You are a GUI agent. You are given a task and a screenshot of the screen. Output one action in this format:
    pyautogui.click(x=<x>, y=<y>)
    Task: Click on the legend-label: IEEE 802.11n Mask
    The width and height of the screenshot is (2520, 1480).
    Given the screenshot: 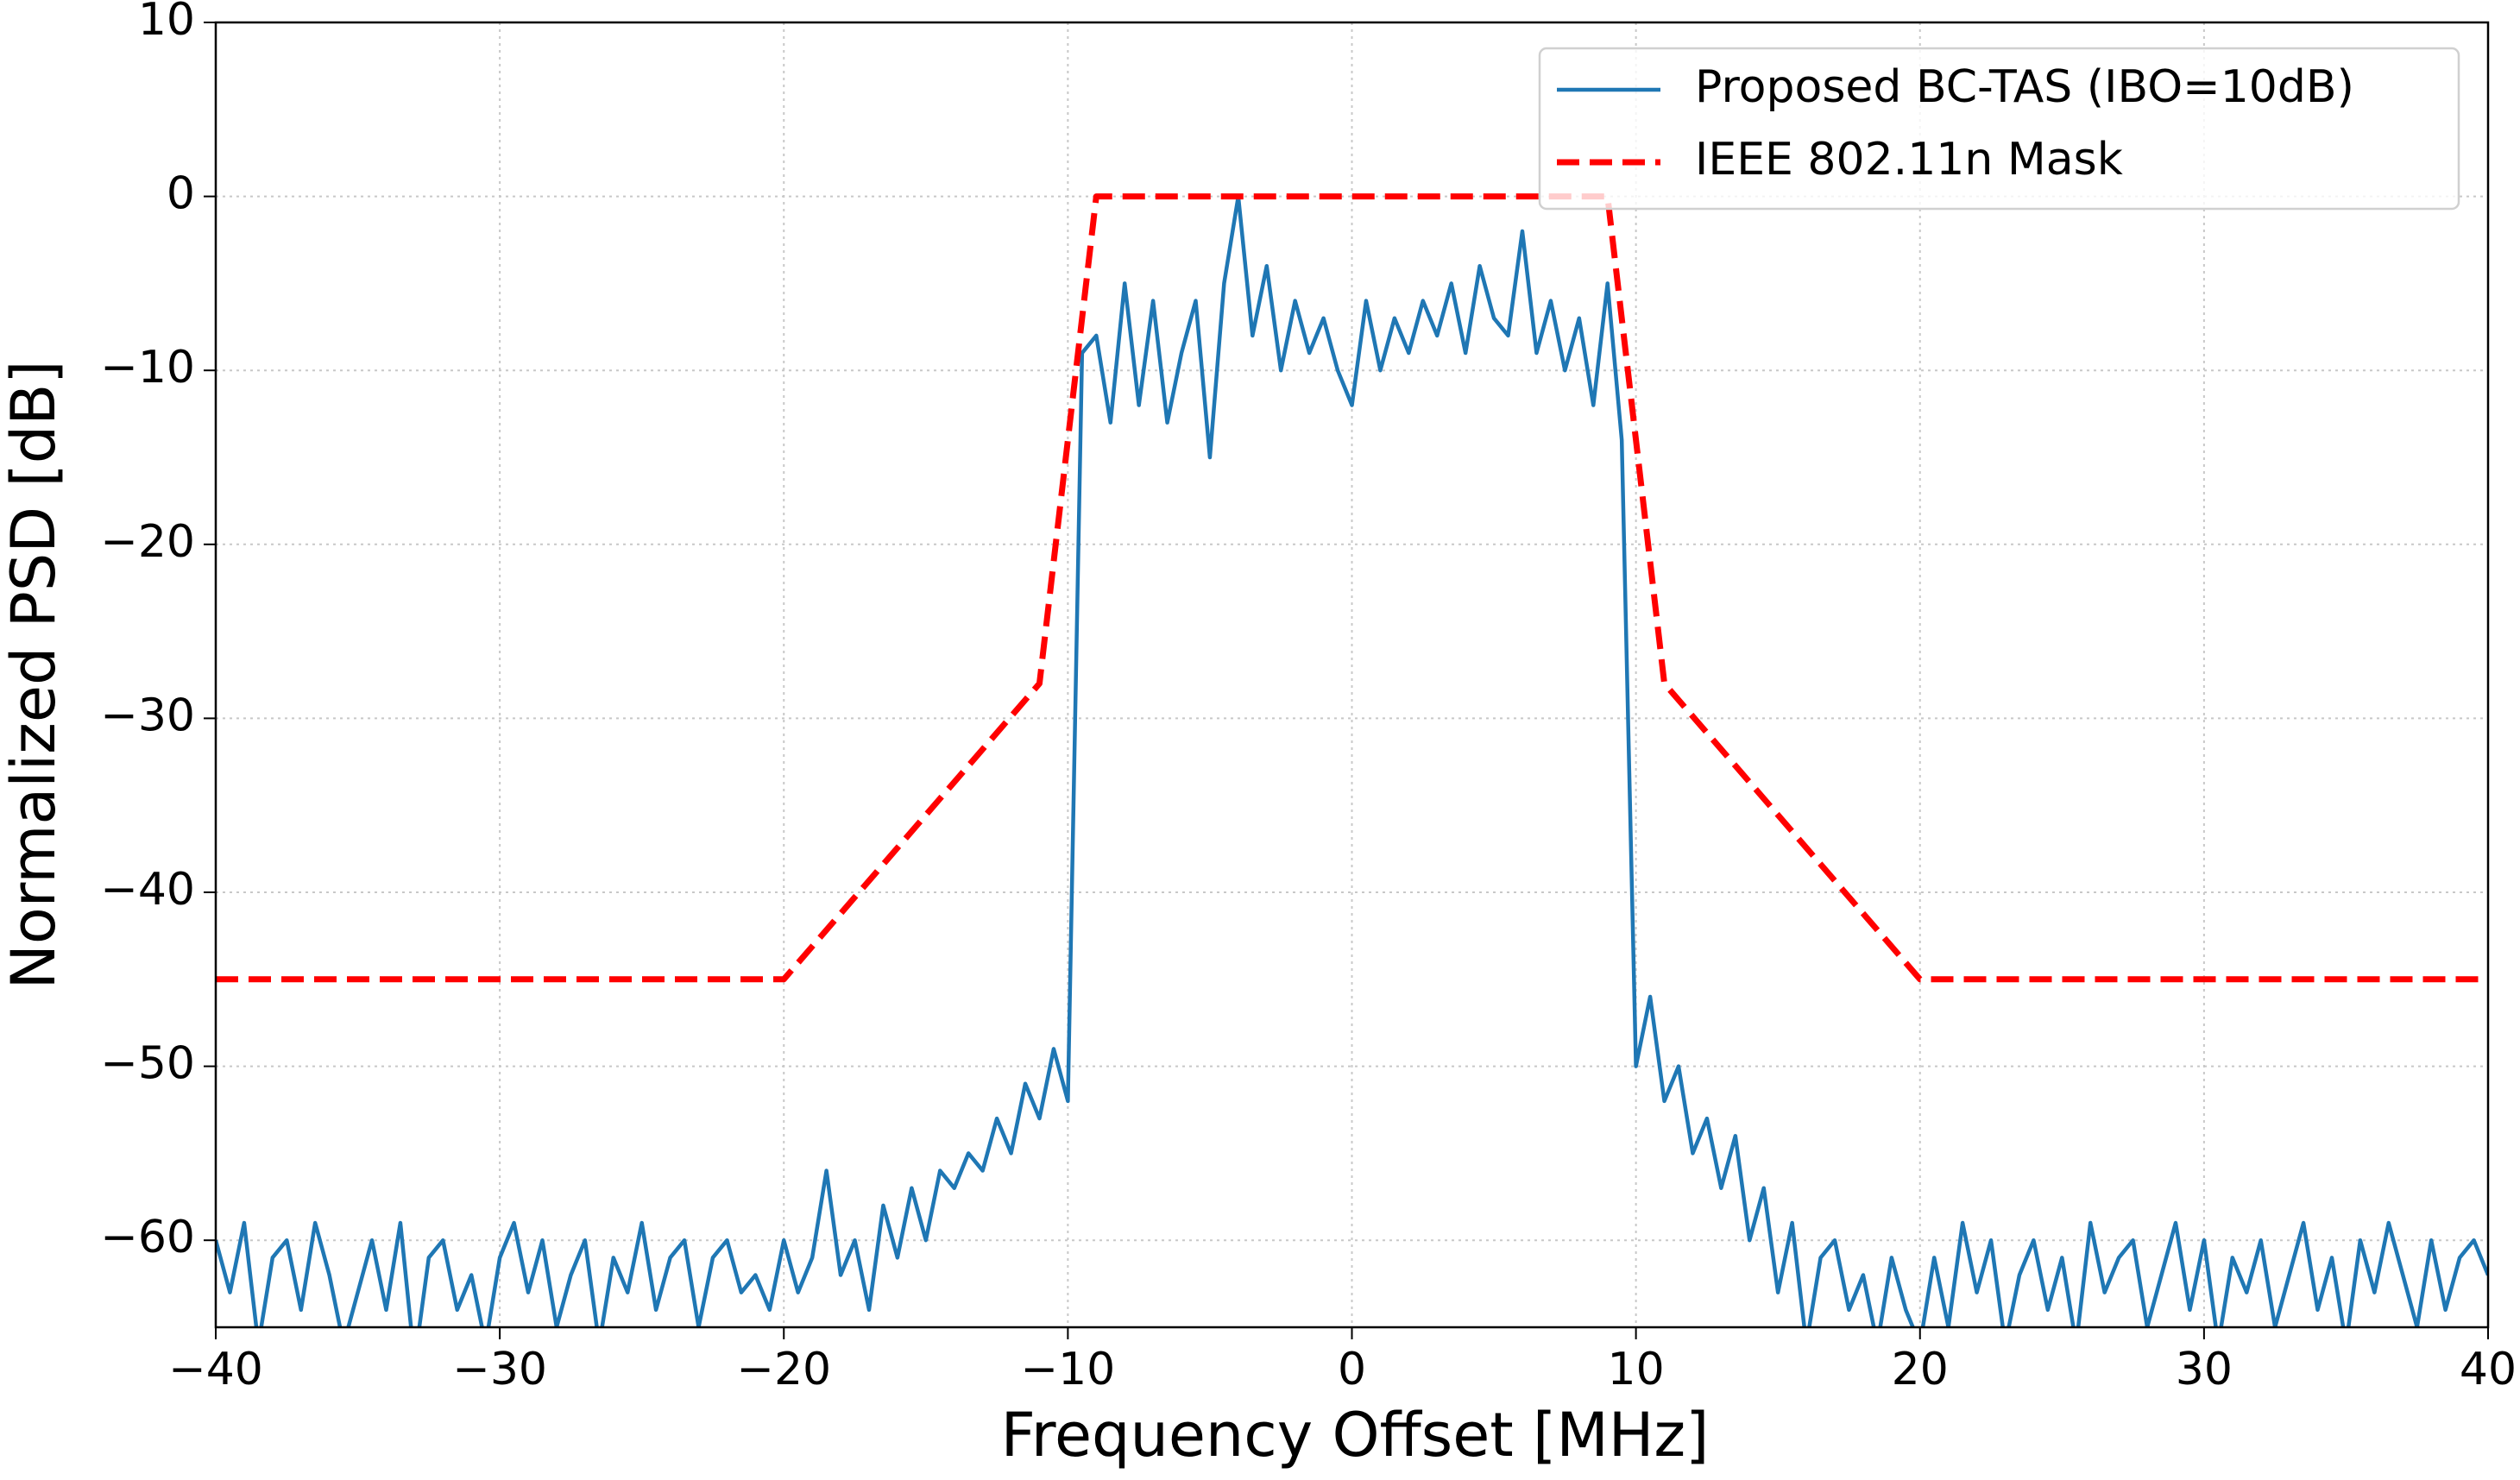 What is the action you would take?
    pyautogui.click(x=1909, y=160)
    